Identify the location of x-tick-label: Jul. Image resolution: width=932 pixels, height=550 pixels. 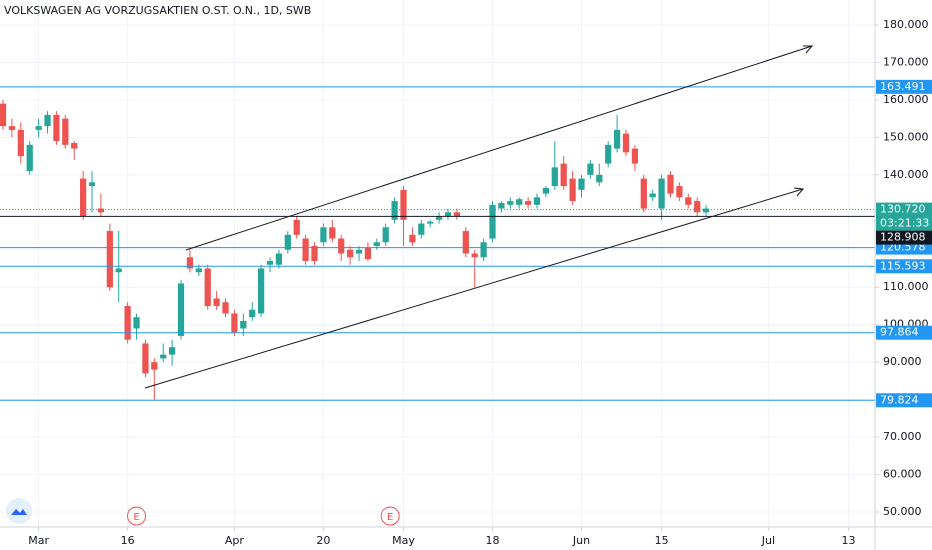
(768, 540).